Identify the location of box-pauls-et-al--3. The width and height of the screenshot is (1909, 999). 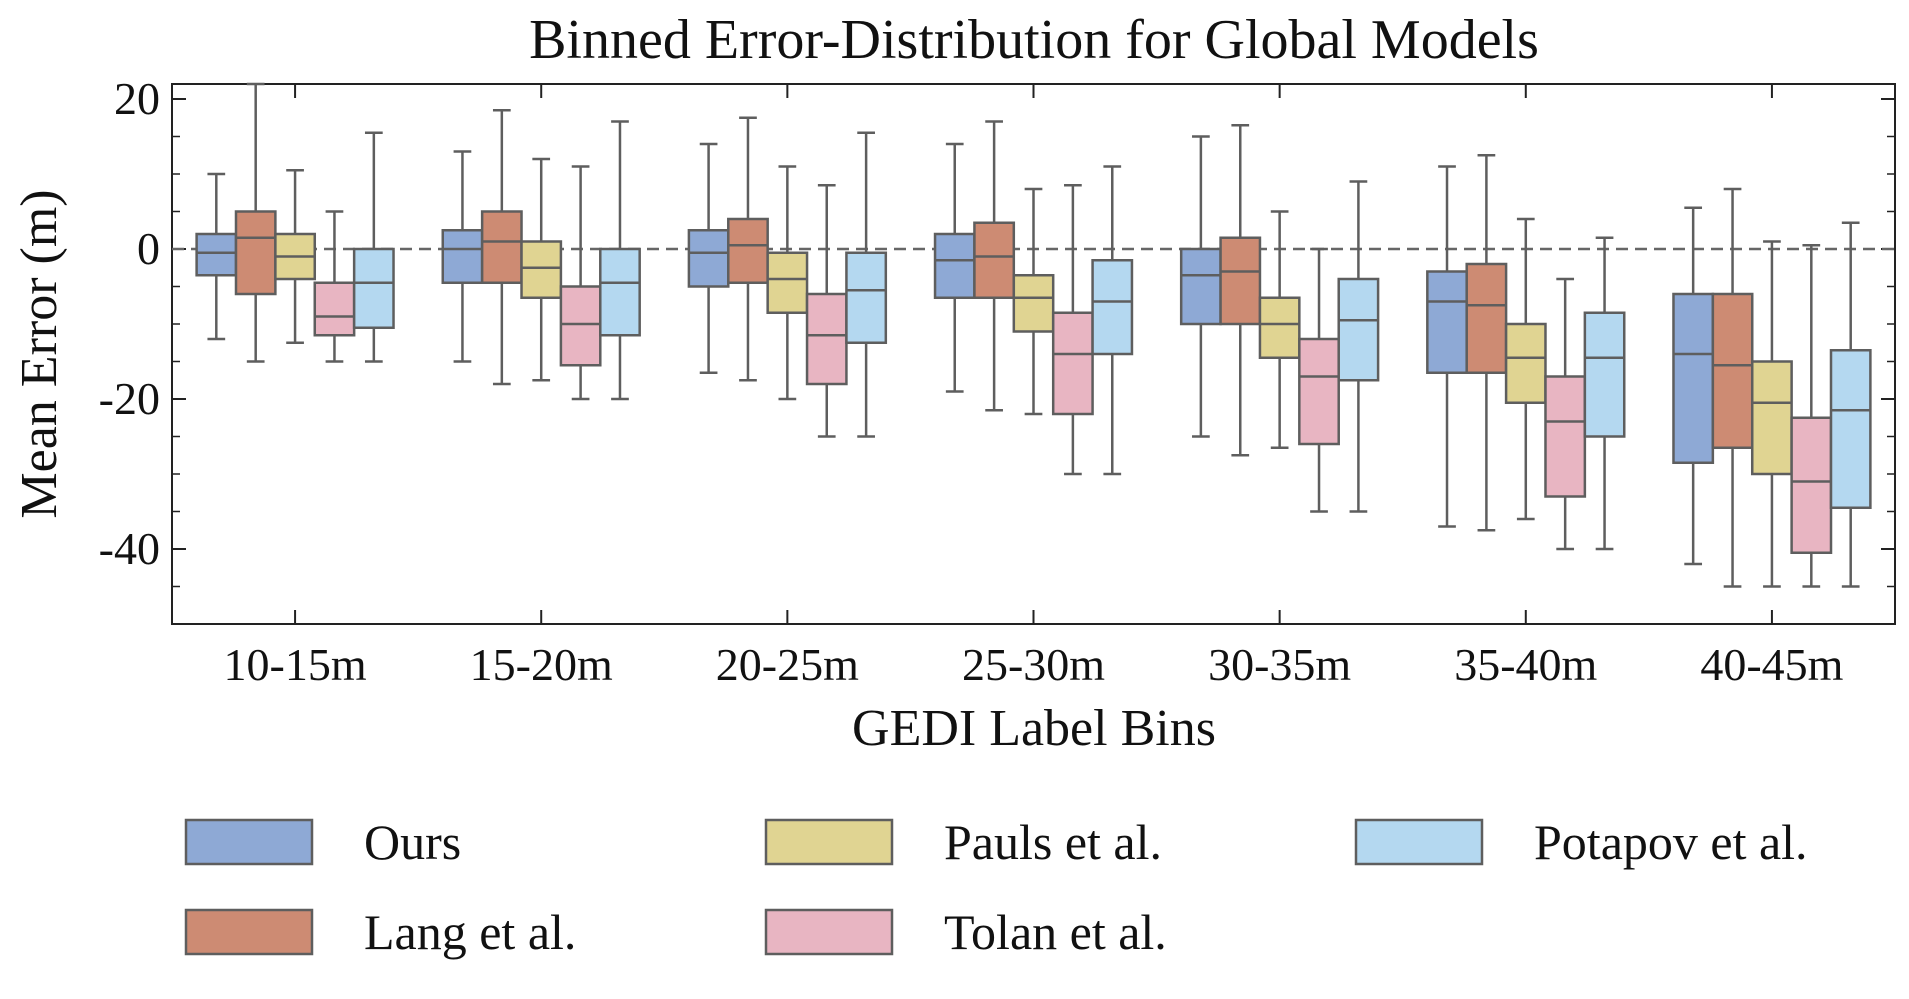
(1033, 301).